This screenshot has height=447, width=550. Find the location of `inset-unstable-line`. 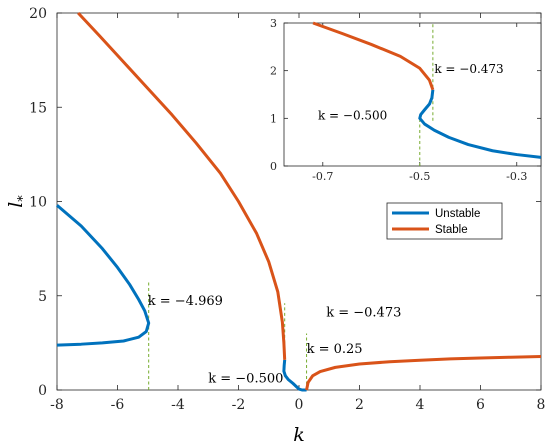

inset-unstable-line is located at coordinates (480, 124).